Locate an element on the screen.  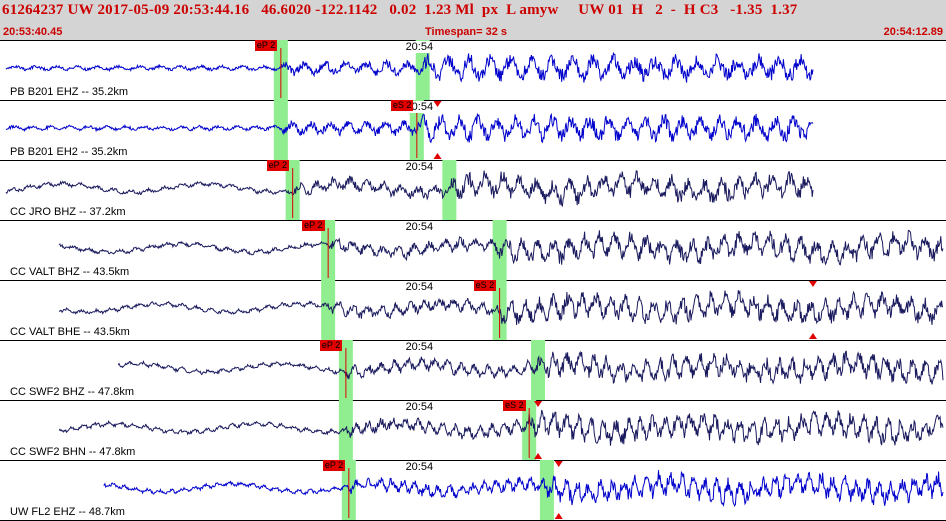
channel-label: UW FL2 EHZ -- 48.7km is located at coordinates (67, 512).